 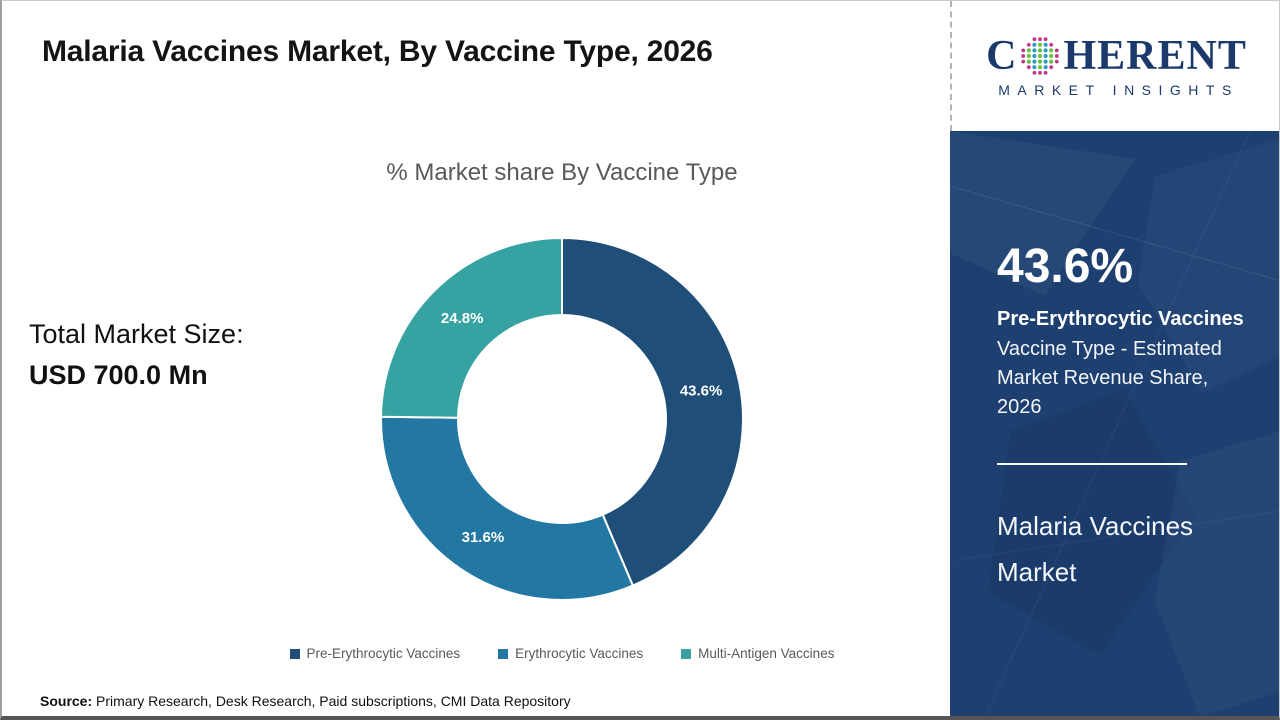 I want to click on slice-data-label: 31.6%, so click(x=483, y=537).